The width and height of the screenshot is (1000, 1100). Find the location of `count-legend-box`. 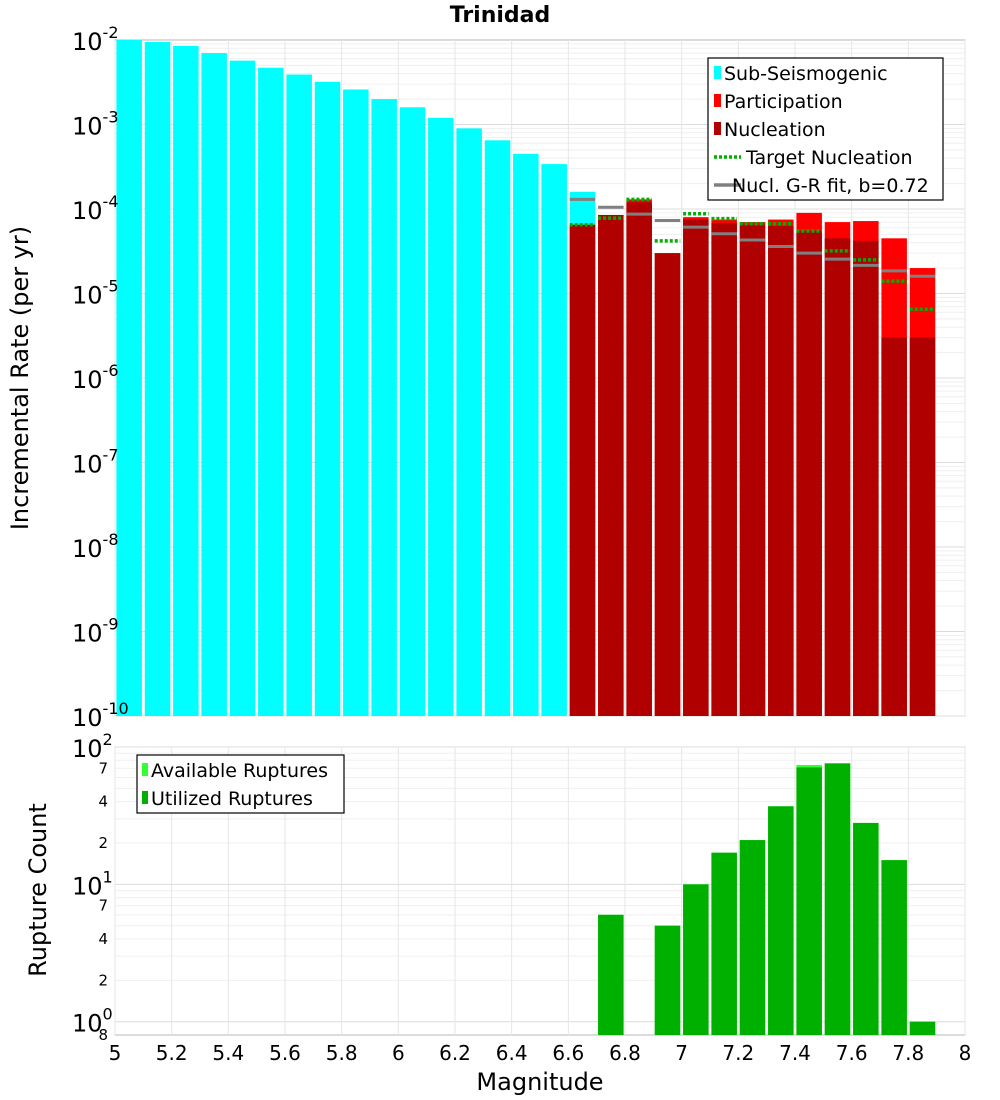

count-legend-box is located at coordinates (240, 784).